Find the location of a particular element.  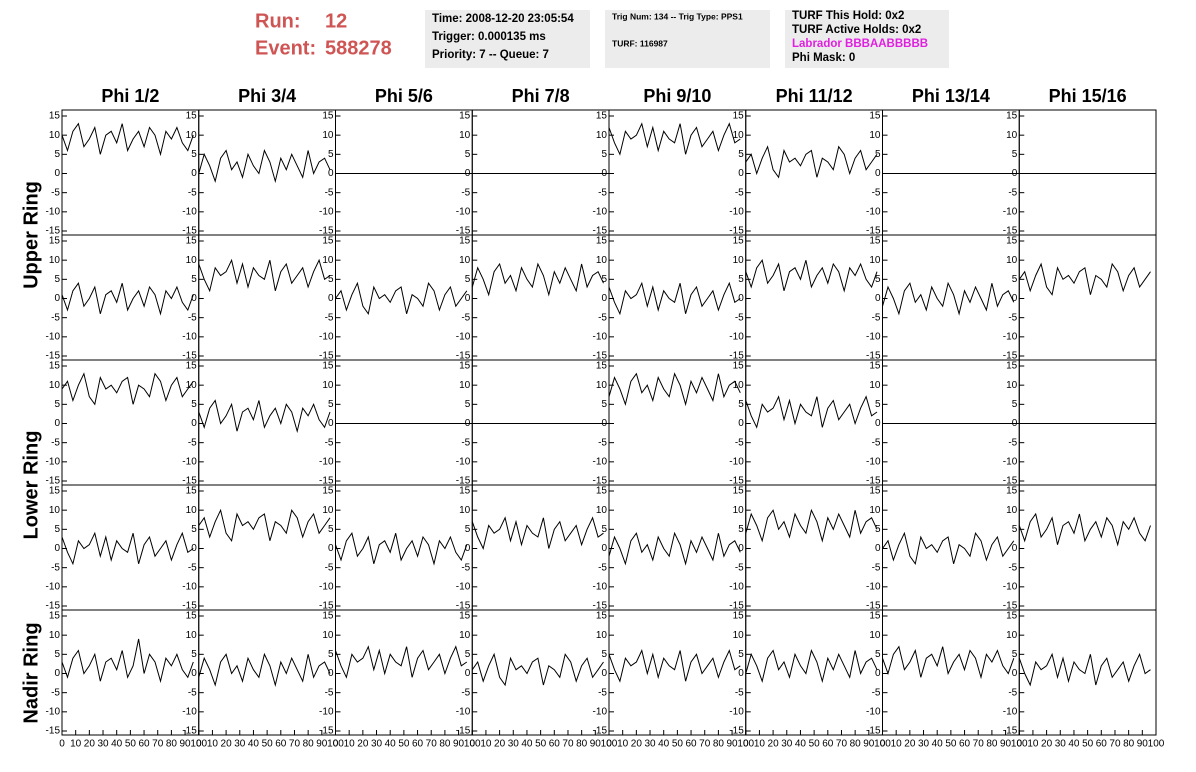

column-title: Phi 5/6 is located at coordinates (404, 96).